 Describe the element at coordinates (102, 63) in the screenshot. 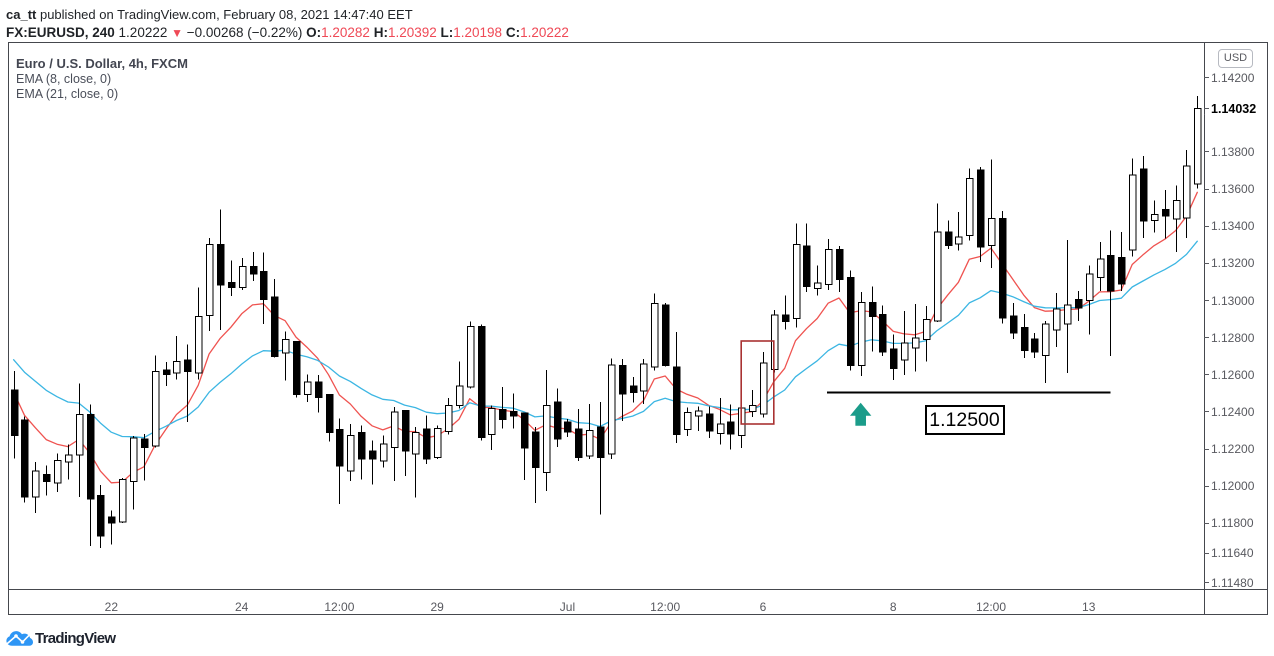

I see `legend-symbol-title: Euro / U.S. Dollar, 4h, FXCM` at that location.